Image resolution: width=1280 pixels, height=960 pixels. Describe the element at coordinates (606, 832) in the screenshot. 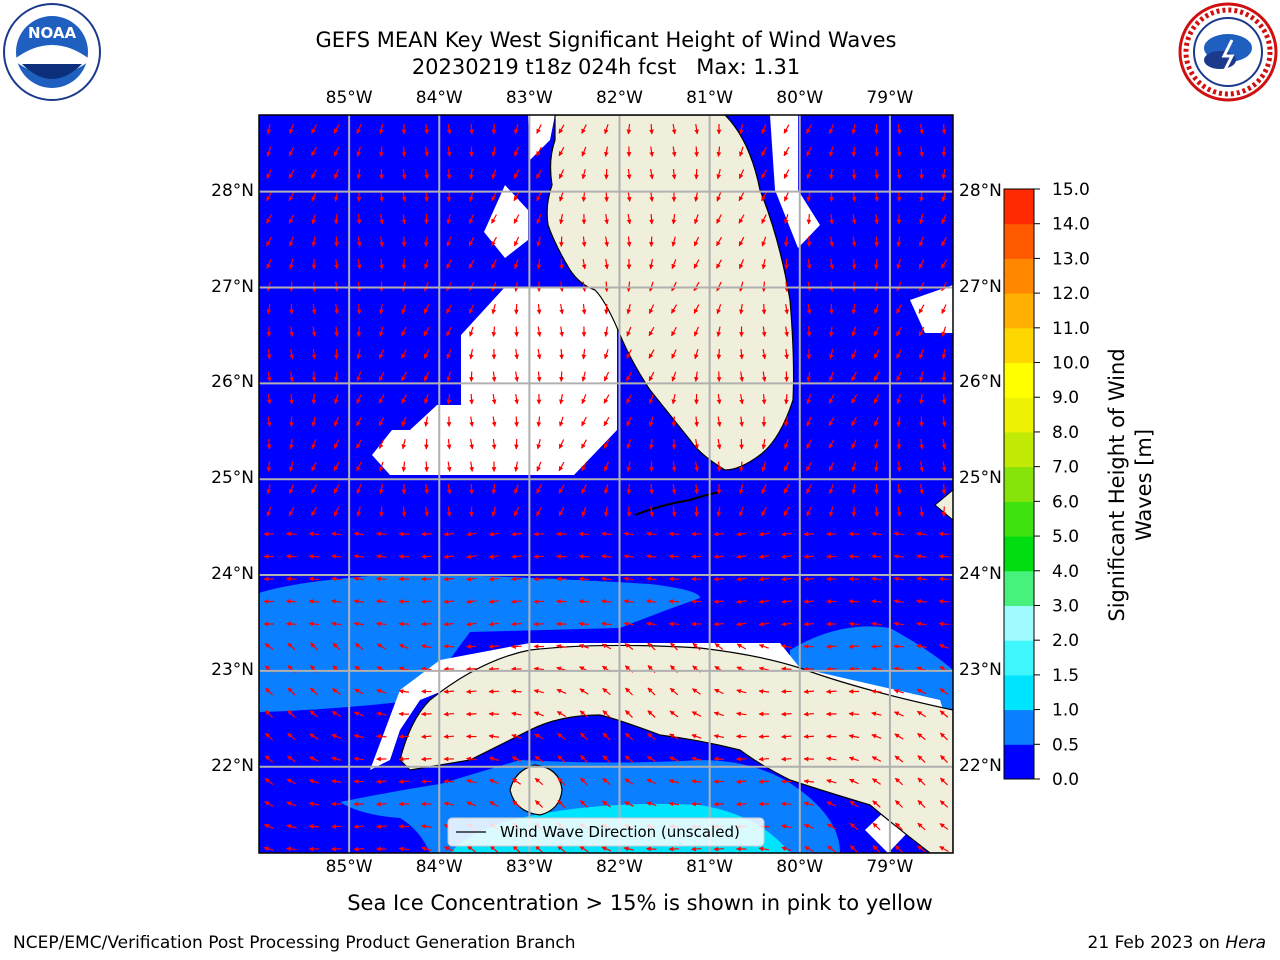

I see `map-legend: Wind Wave Direction (unscaled)` at that location.